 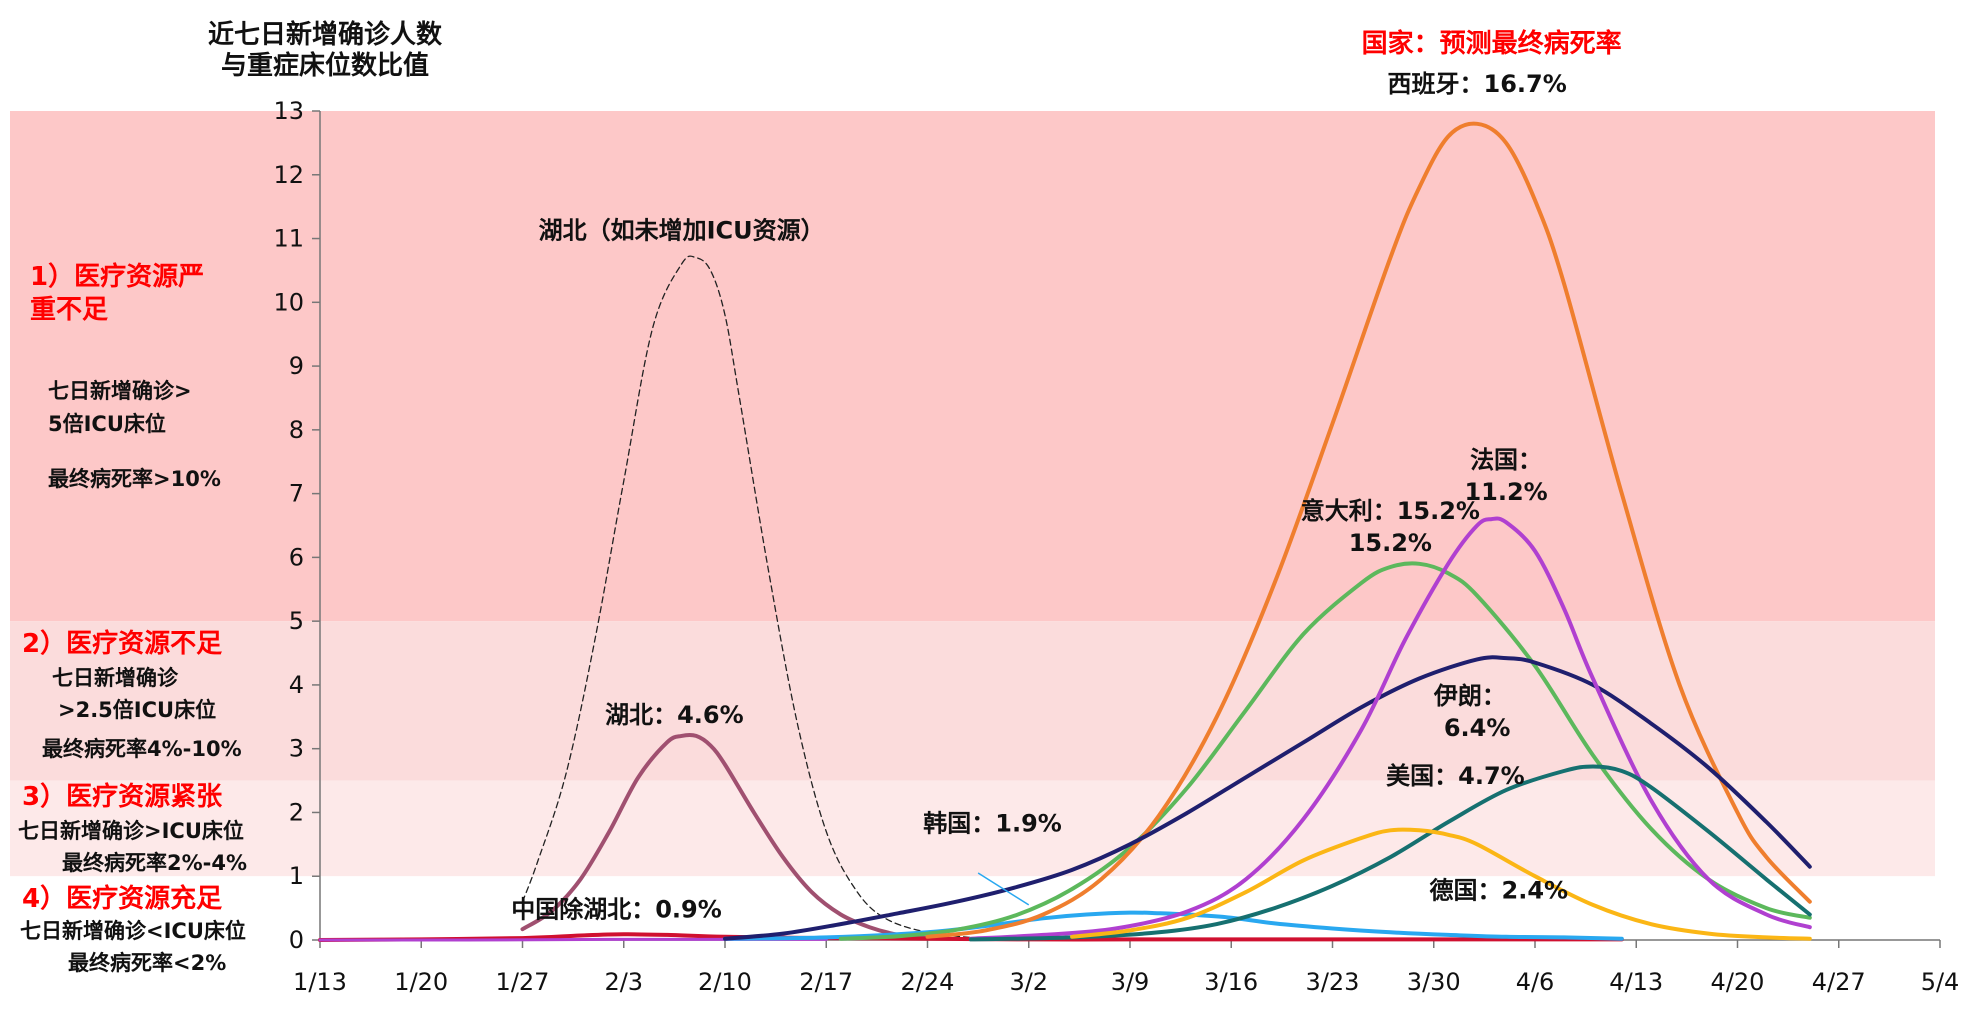 I want to click on y-tick-label: 0, so click(x=296, y=940).